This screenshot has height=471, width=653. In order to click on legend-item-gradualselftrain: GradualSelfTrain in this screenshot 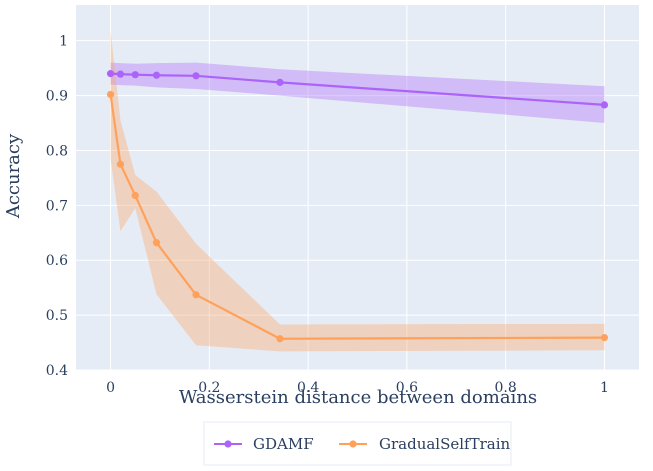, I will do `click(425, 444)`.